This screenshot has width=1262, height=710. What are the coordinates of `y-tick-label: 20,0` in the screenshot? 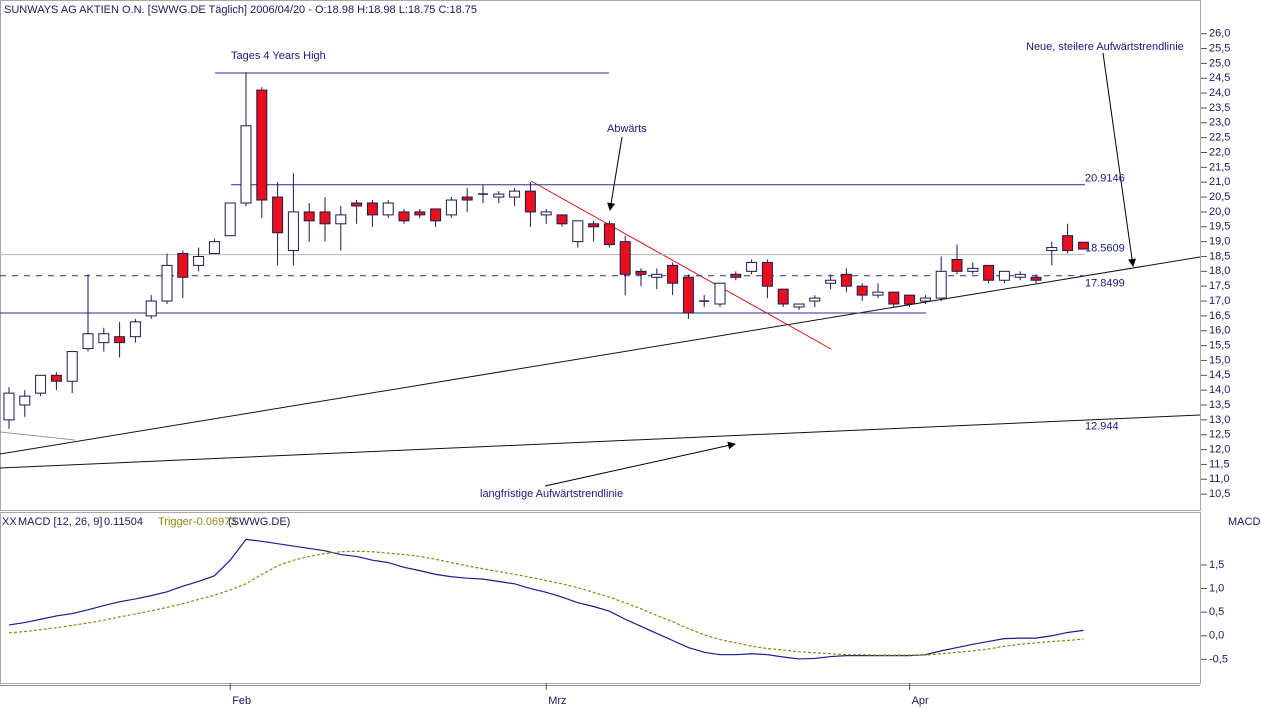 It's located at (1219, 212).